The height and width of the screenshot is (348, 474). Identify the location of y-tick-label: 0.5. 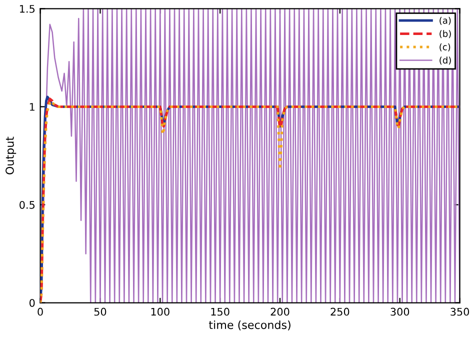
(27, 204).